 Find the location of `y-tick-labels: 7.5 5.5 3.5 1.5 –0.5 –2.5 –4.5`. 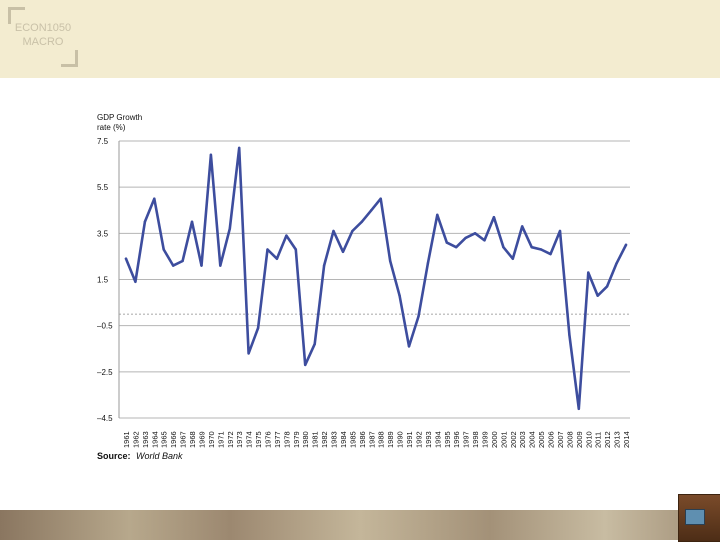

y-tick-labels: 7.5 5.5 3.5 1.5 –0.5 –2.5 –4.5 is located at coordinates (105, 280).